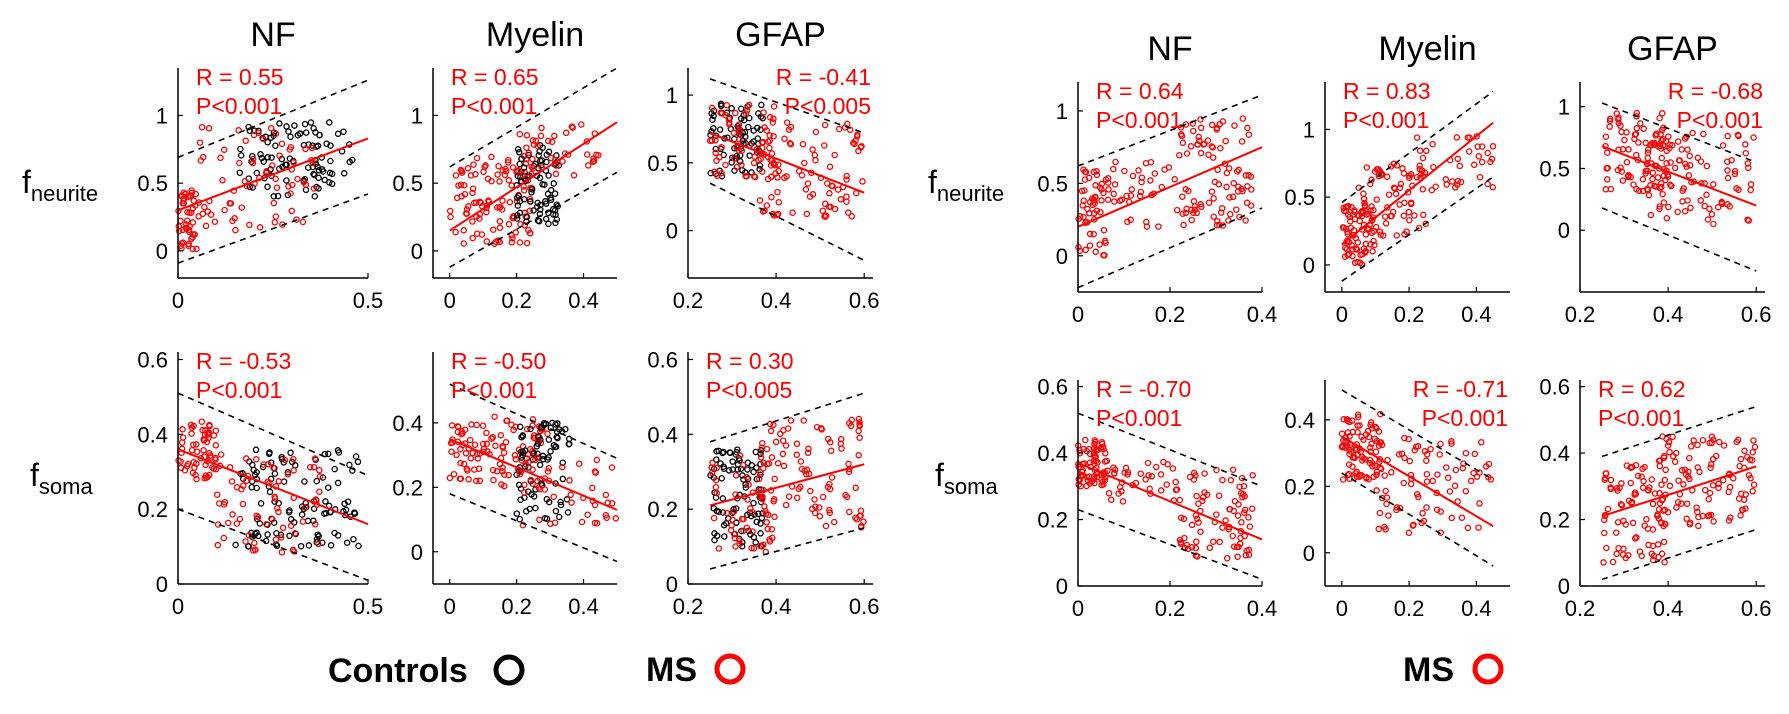  Describe the element at coordinates (417, 251) in the screenshot. I see `y-tick-label: 0` at that location.